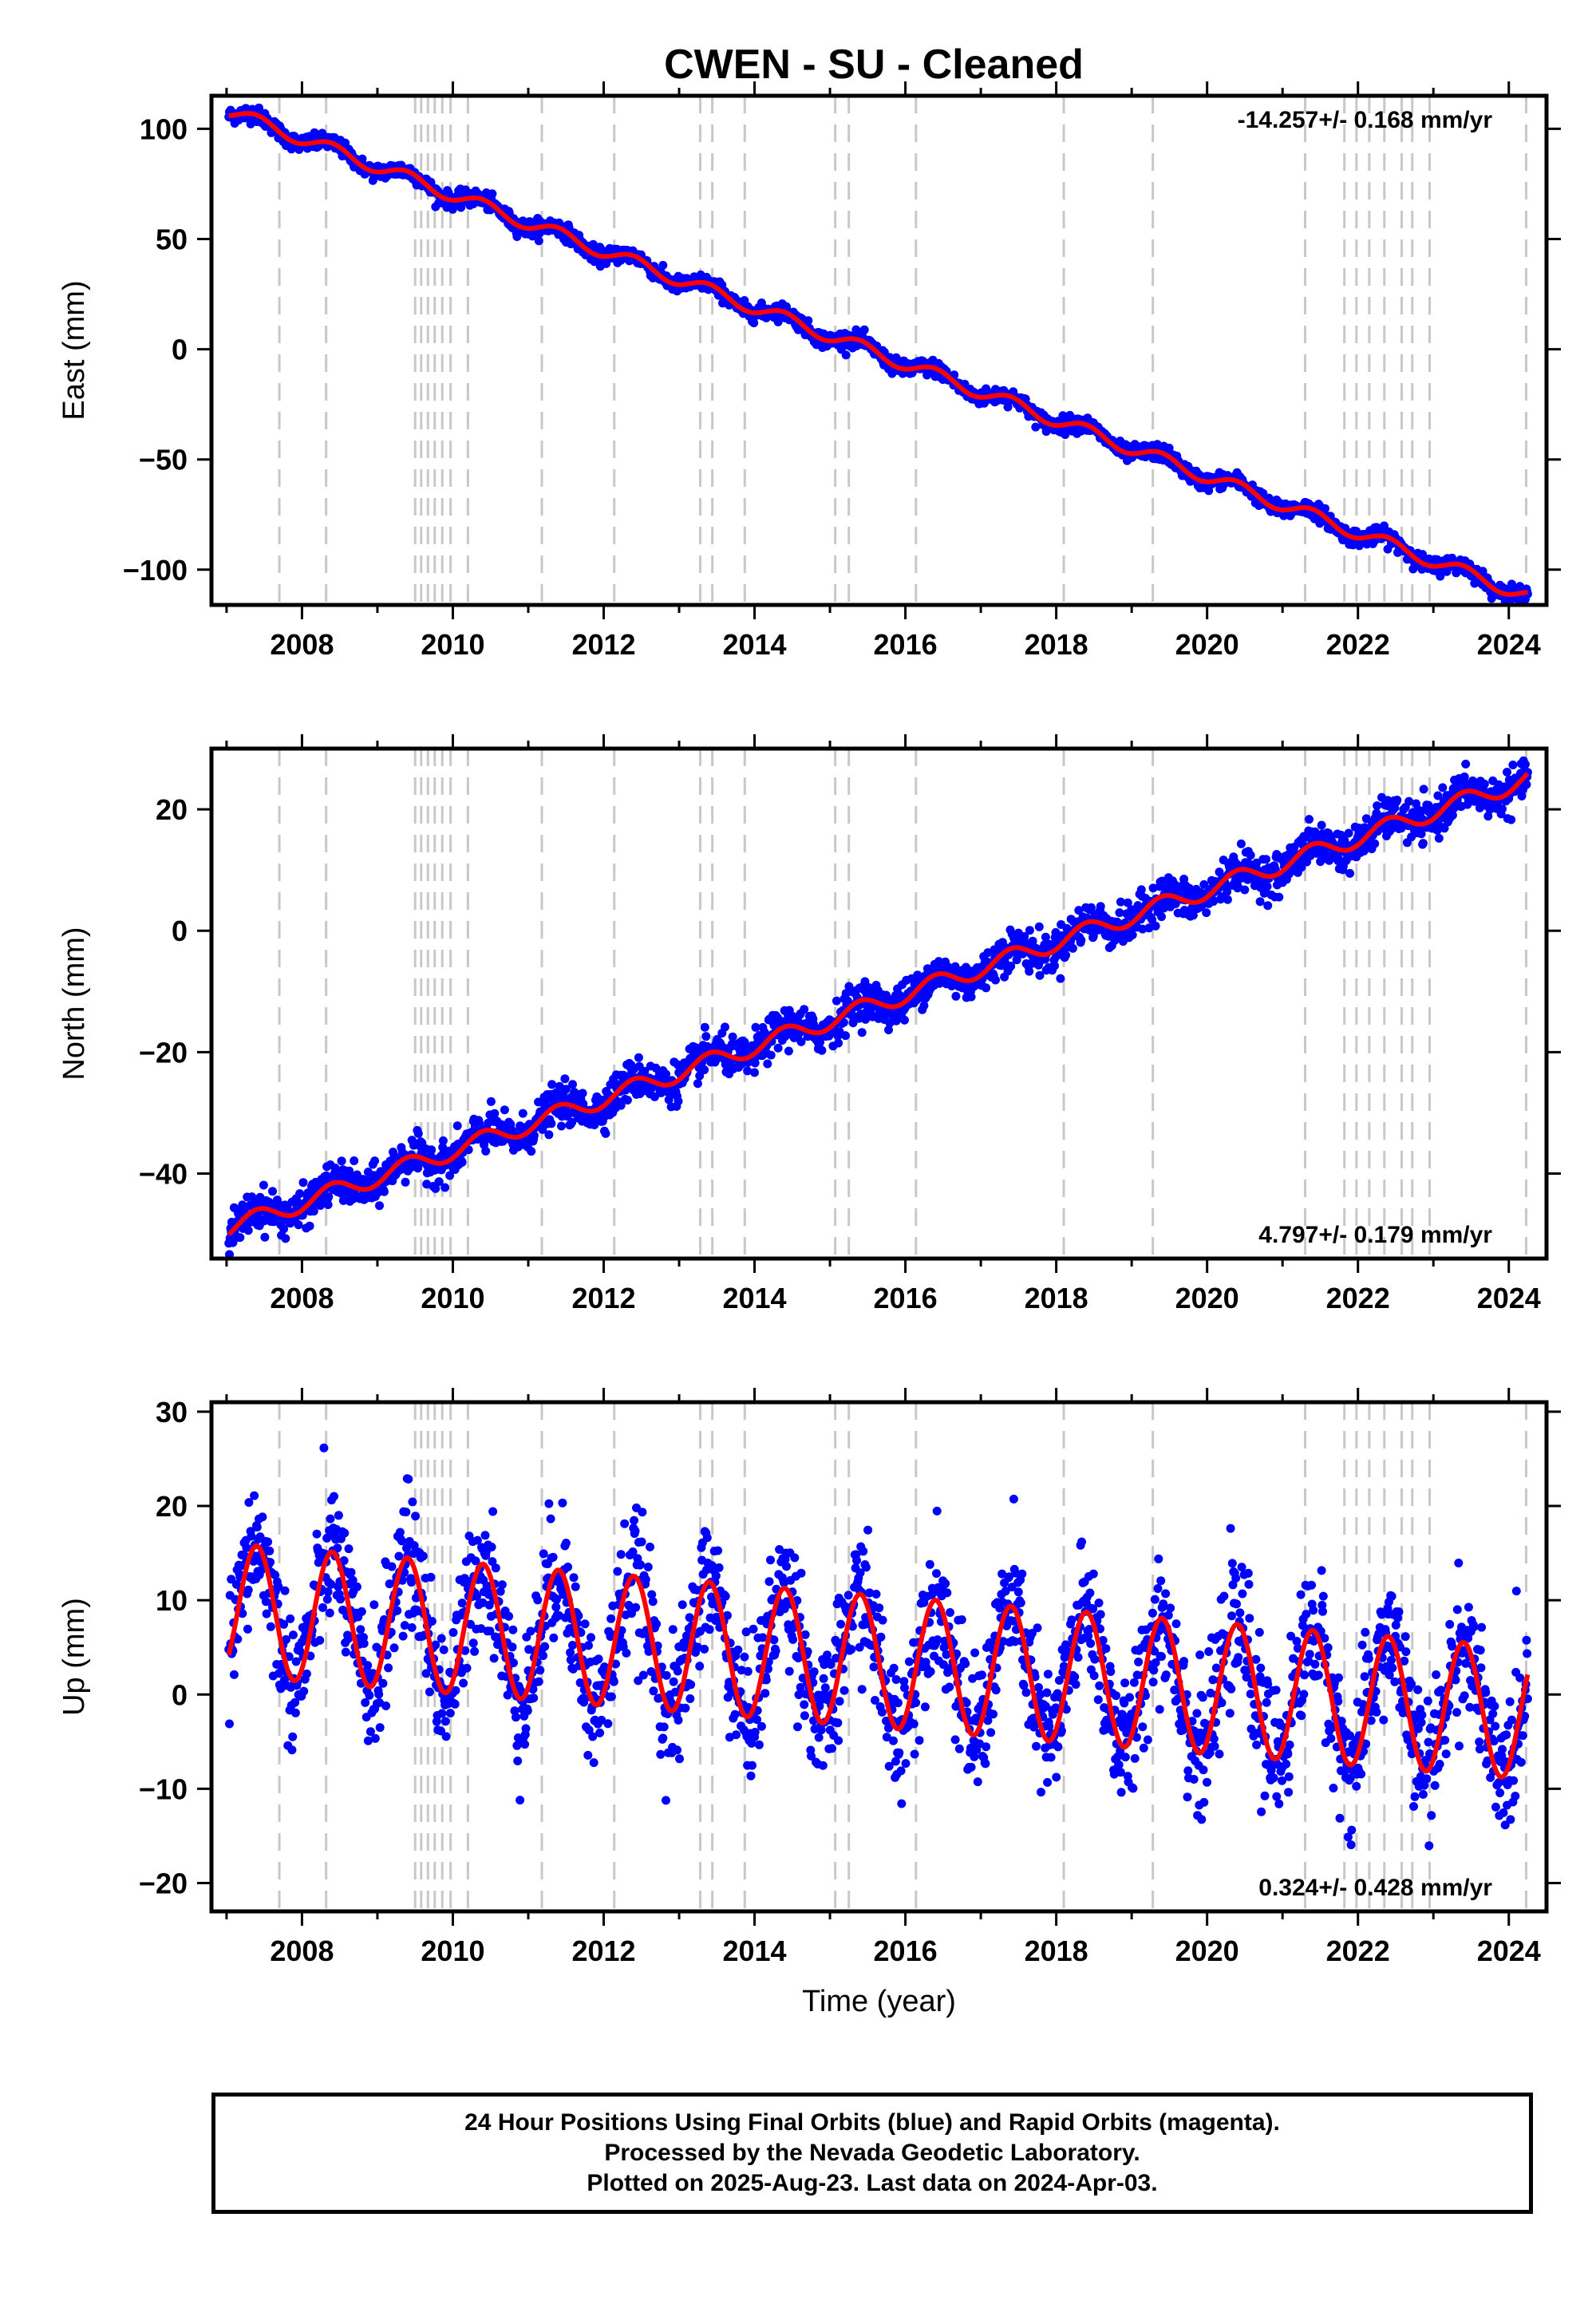  I want to click on x-tick-label: 2012, so click(603, 644).